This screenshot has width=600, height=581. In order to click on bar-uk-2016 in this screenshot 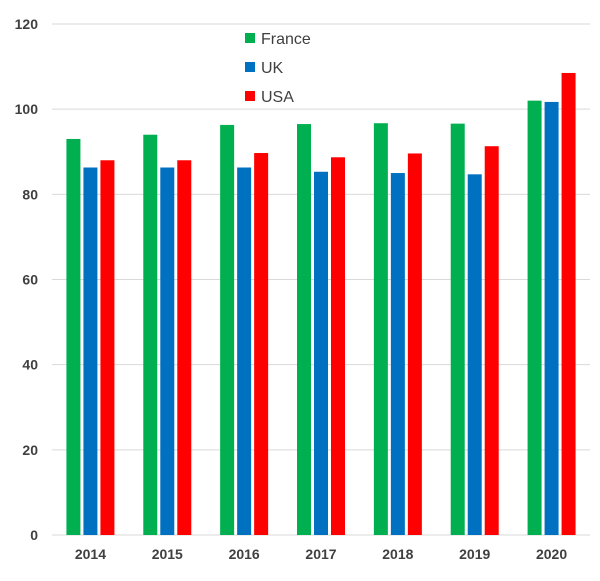, I will do `click(244, 351)`.